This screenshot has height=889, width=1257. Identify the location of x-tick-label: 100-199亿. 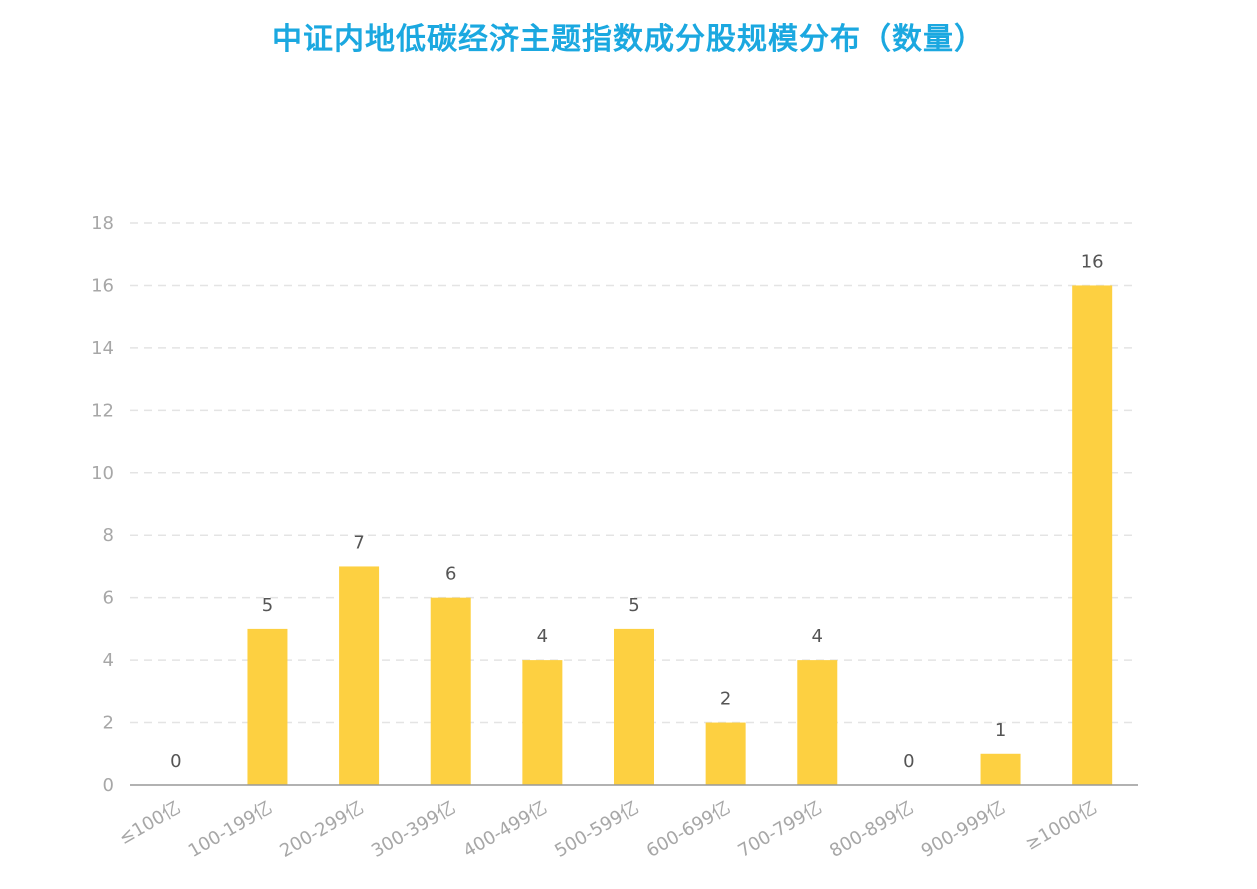
(230, 829).